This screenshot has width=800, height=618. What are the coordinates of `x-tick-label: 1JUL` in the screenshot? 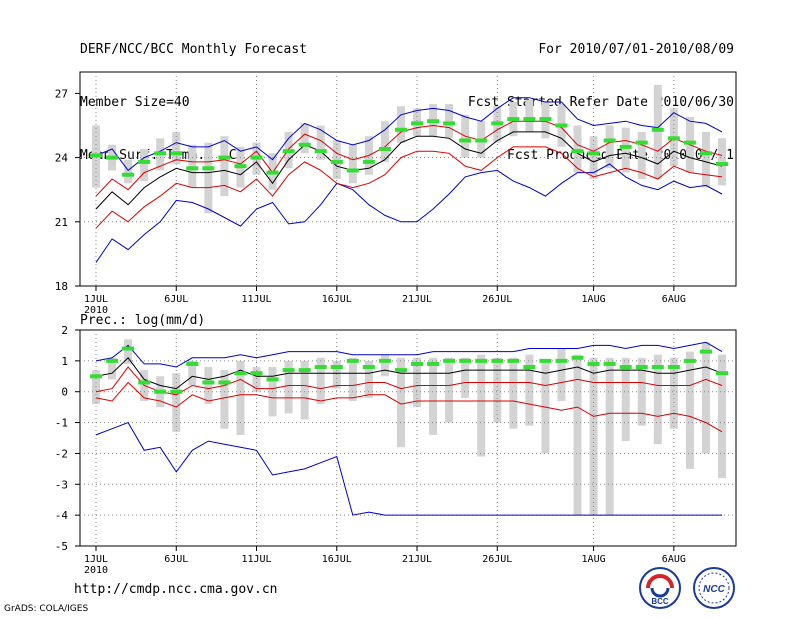 It's located at (96, 299).